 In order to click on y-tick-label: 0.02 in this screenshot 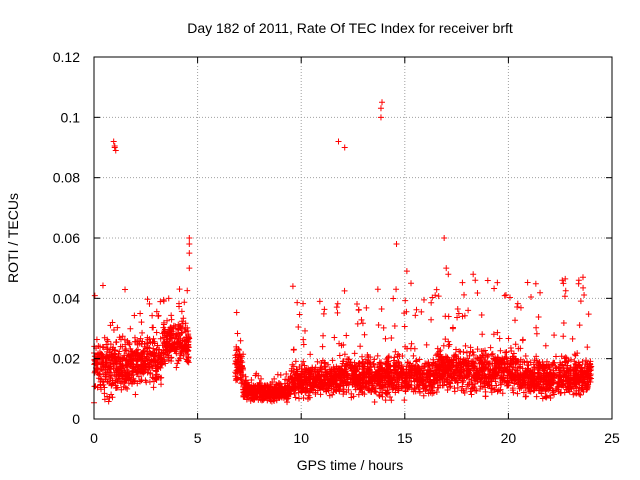, I will do `click(66, 359)`.